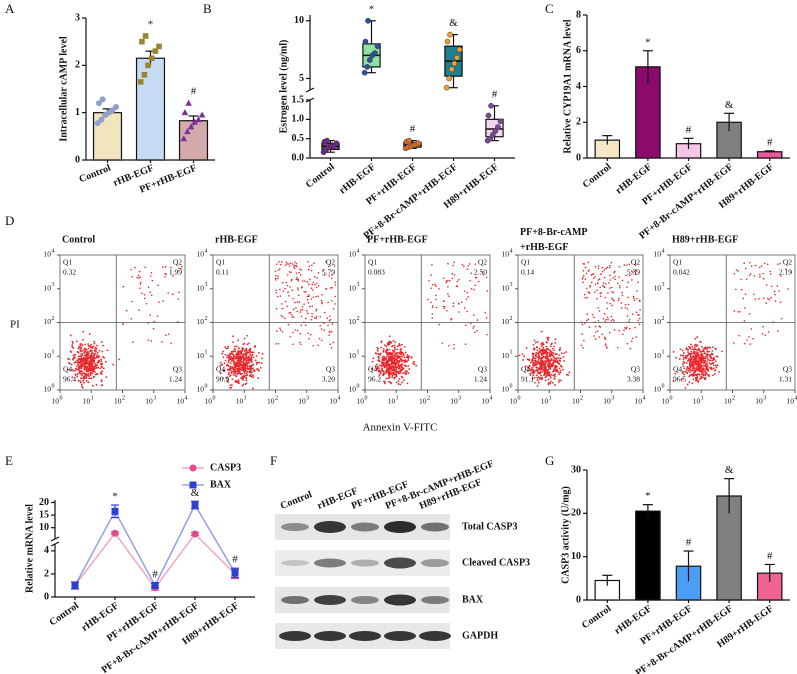 This screenshot has height=674, width=797. I want to click on y-tick-label: 0.5, so click(298, 138).